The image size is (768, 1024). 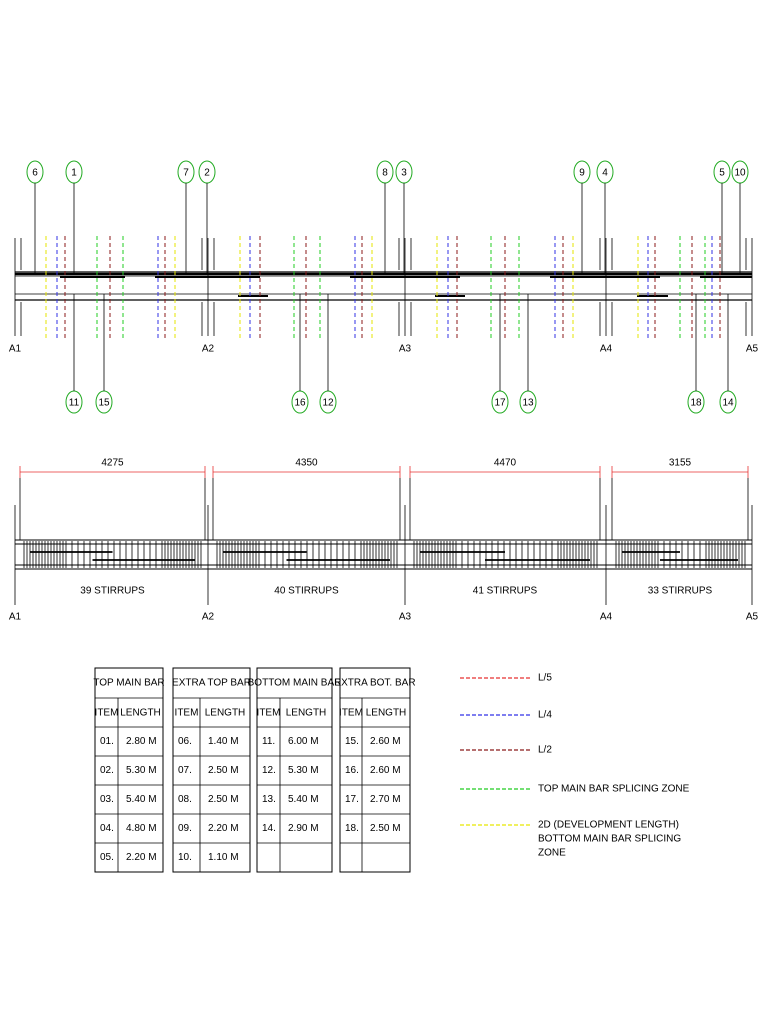 What do you see at coordinates (185, 799) in the screenshot?
I see `item-cell: 08.` at bounding box center [185, 799].